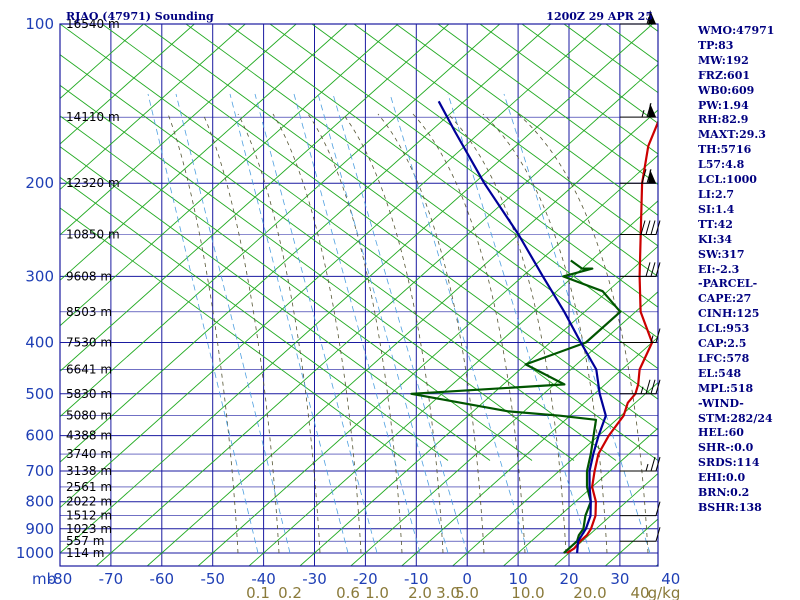 Image resolution: width=800 pixels, height=600 pixels. Describe the element at coordinates (723, 105) in the screenshot. I see `index-value: PW:1.94` at that location.